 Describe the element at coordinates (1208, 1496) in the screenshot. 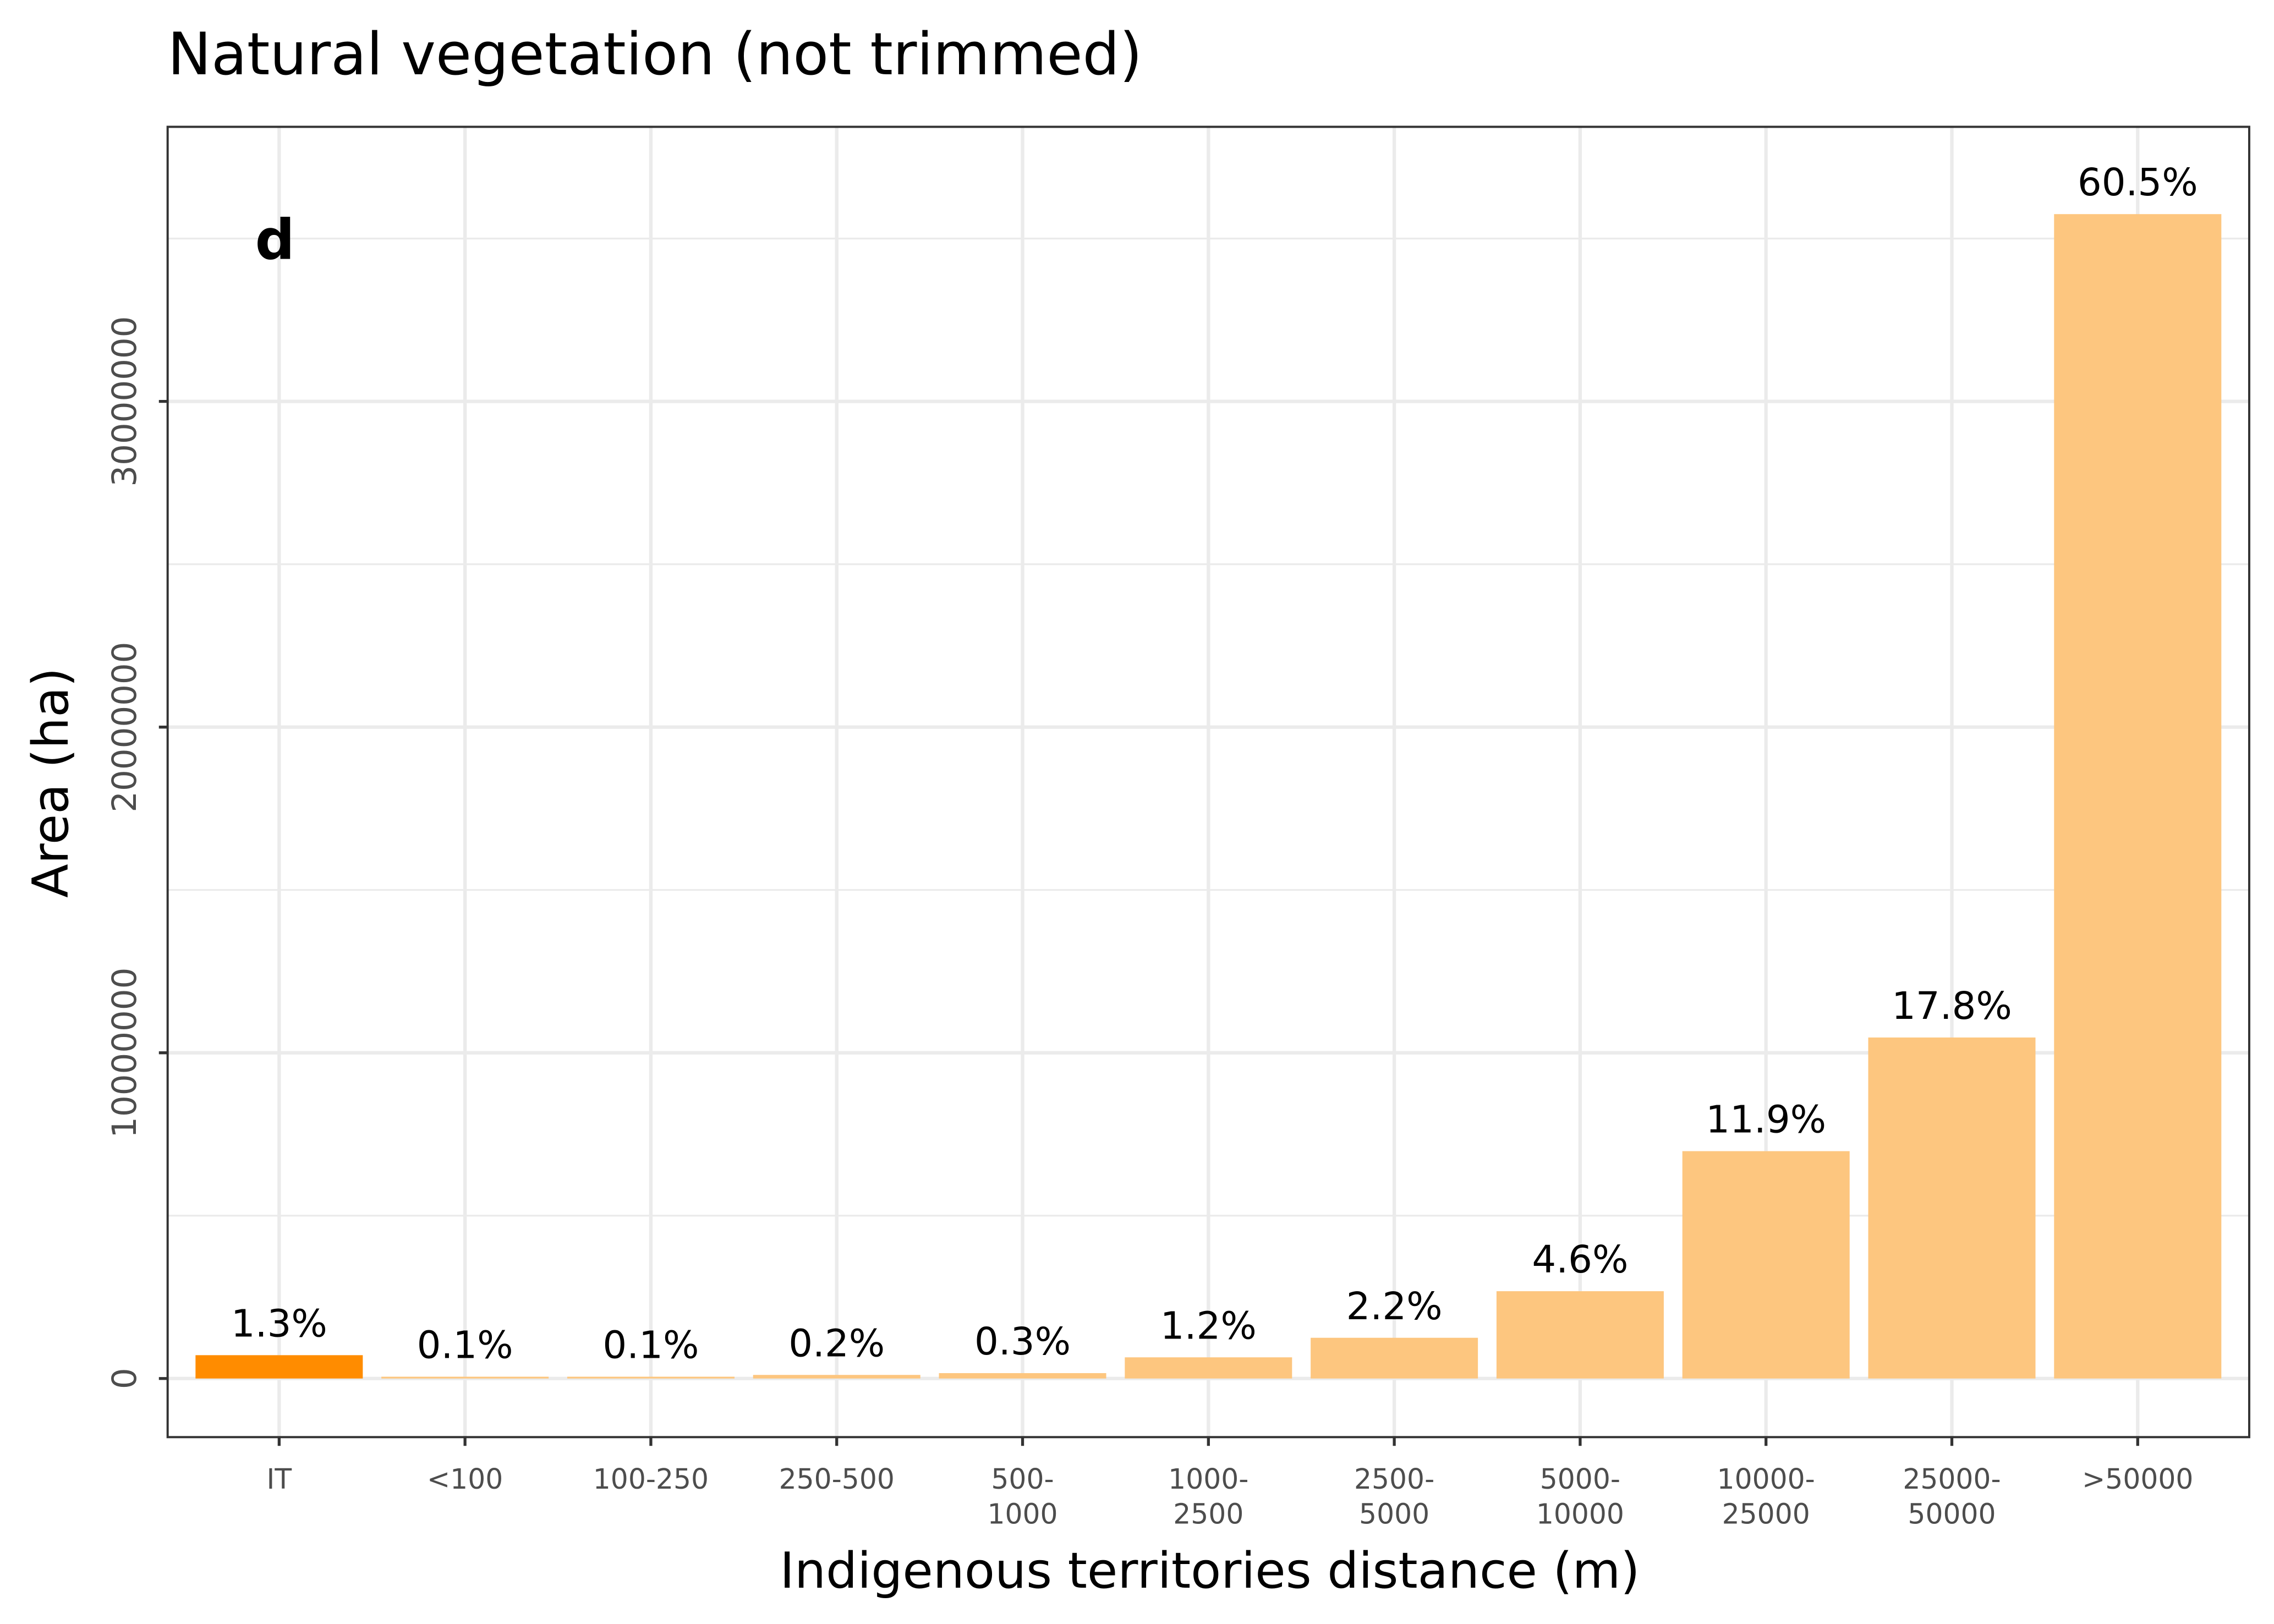

I see `x-tick-label: 1000-2500` at that location.